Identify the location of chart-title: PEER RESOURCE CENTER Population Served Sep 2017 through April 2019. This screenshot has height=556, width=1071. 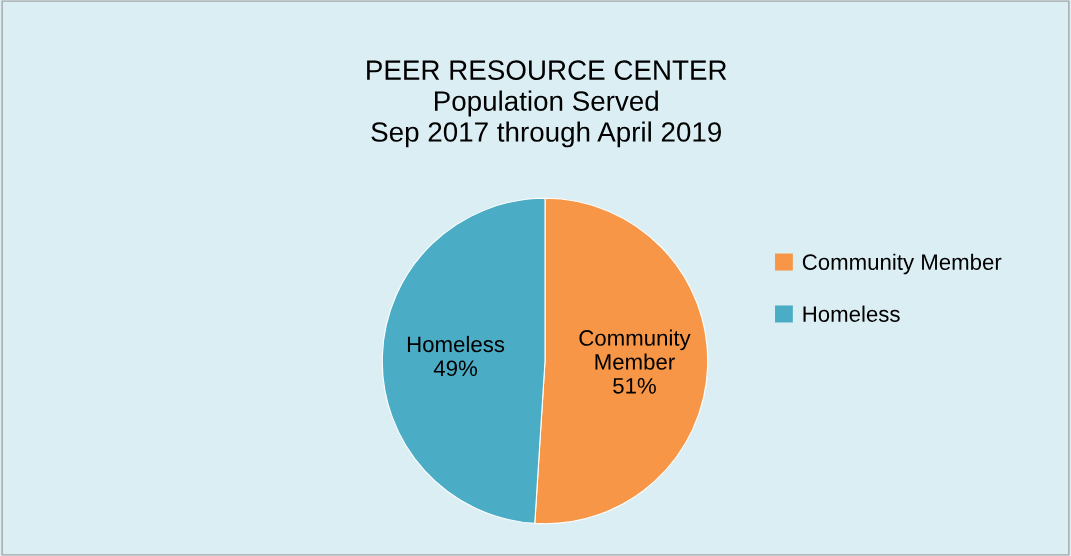
(547, 104).